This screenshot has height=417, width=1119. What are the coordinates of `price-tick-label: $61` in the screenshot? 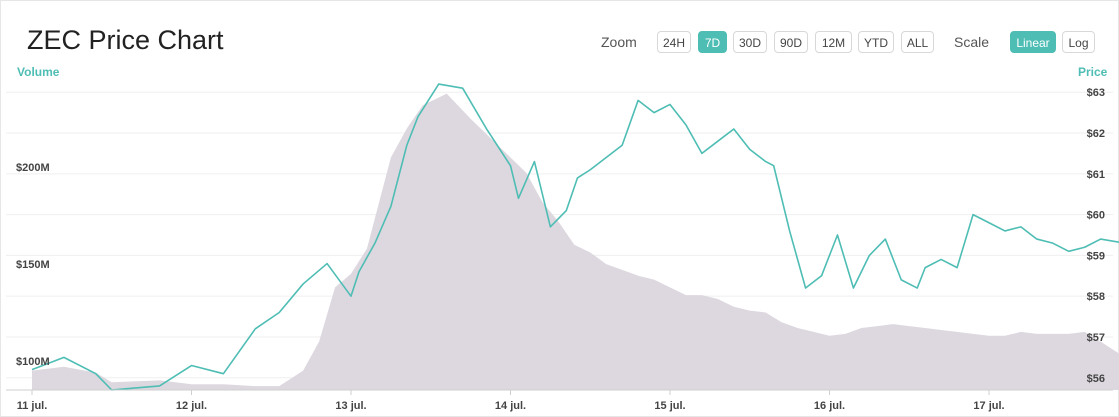 It's located at (1096, 175).